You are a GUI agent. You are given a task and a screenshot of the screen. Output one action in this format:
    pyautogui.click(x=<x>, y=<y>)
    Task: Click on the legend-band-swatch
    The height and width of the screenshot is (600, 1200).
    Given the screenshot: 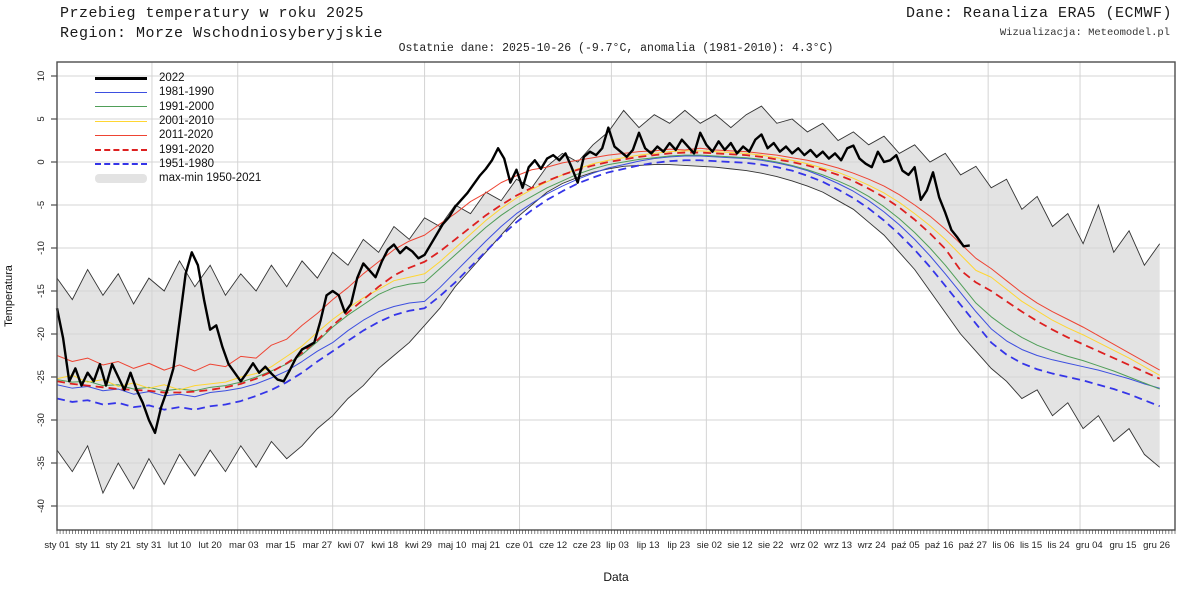 What is the action you would take?
    pyautogui.click(x=121, y=178)
    